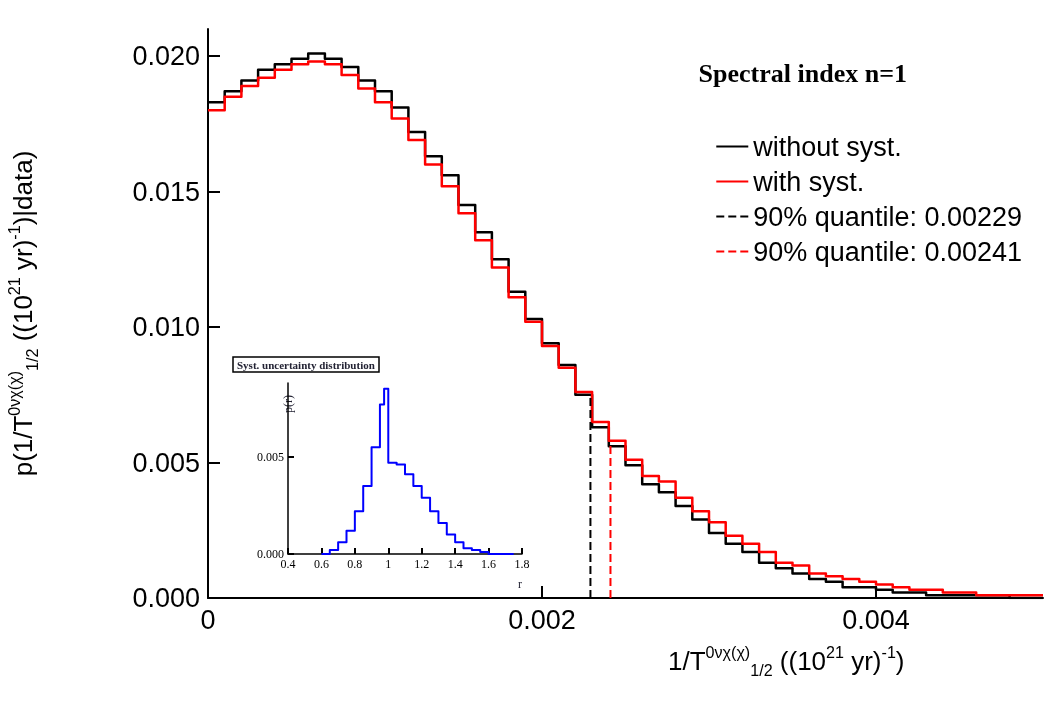  What do you see at coordinates (388, 564) in the screenshot?
I see `x-tick-label: 1` at bounding box center [388, 564].